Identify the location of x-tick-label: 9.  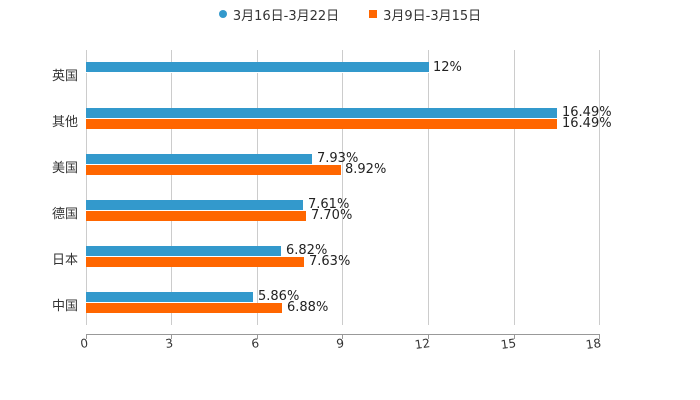
(340, 343).